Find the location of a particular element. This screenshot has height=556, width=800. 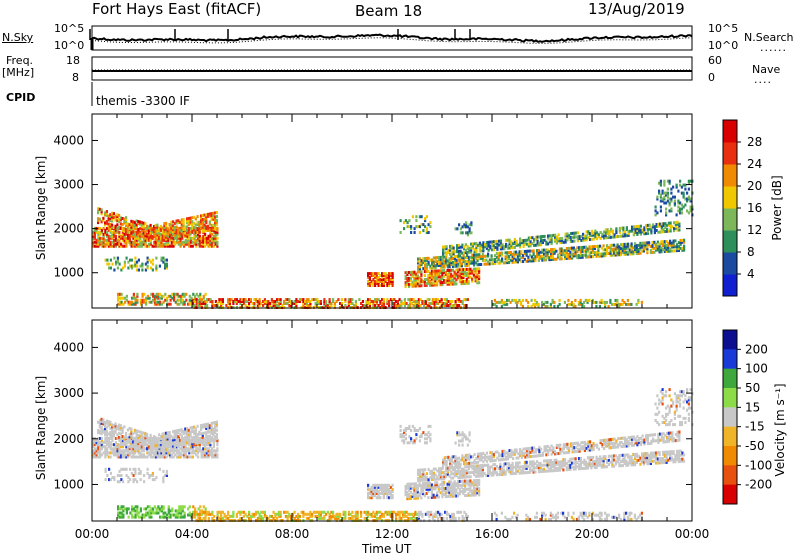

colorbar-tick: 16 is located at coordinates (754, 208).